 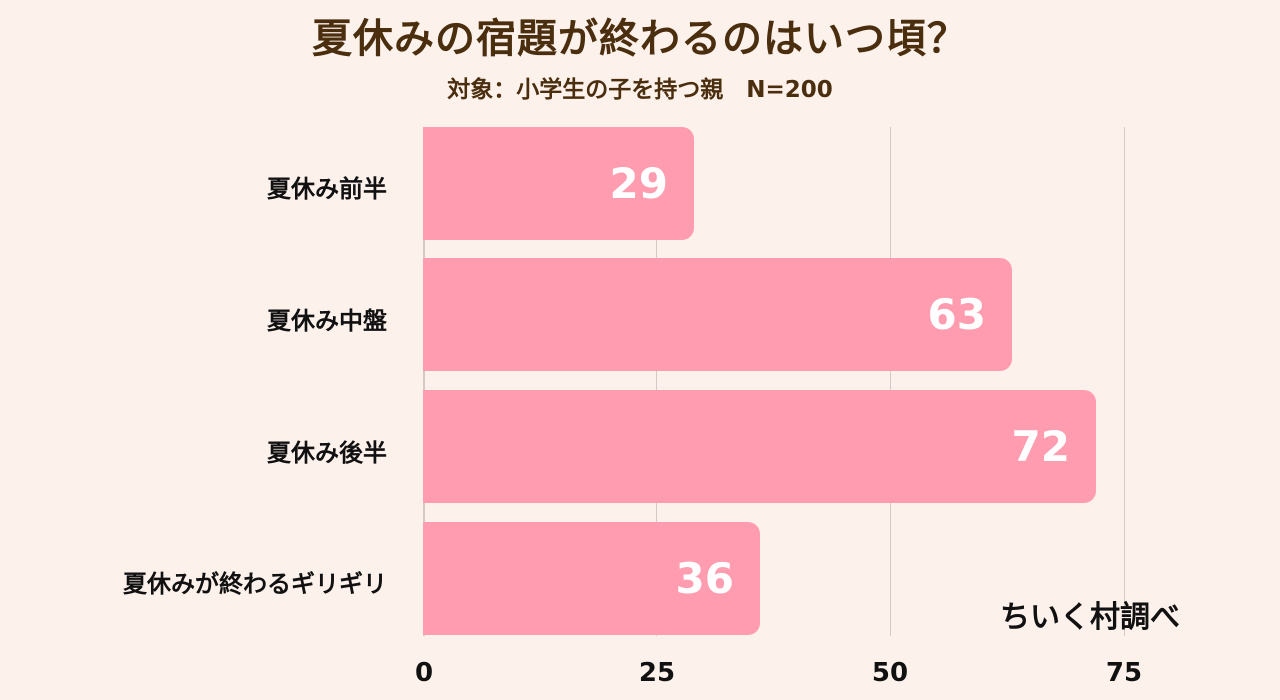 What do you see at coordinates (956, 314) in the screenshot?
I see `bar-value-label: 63` at bounding box center [956, 314].